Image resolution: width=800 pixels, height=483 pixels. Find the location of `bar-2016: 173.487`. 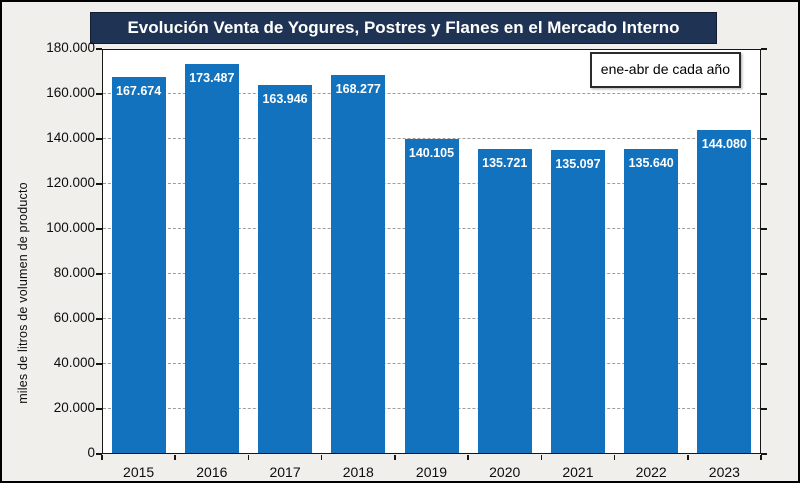

bar-2016: 173.487 is located at coordinates (211, 258).